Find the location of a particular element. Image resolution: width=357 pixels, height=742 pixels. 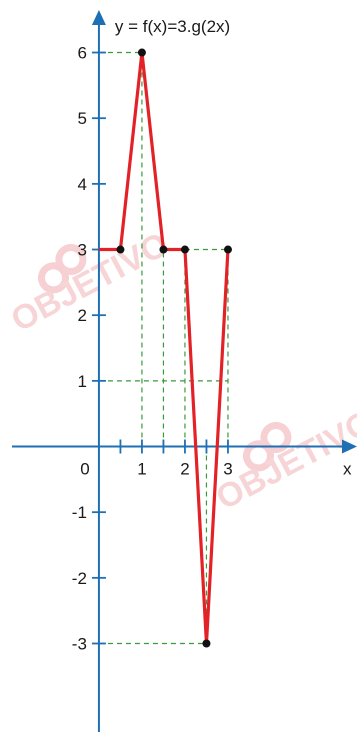

origin-label: 0 is located at coordinates (84, 469).